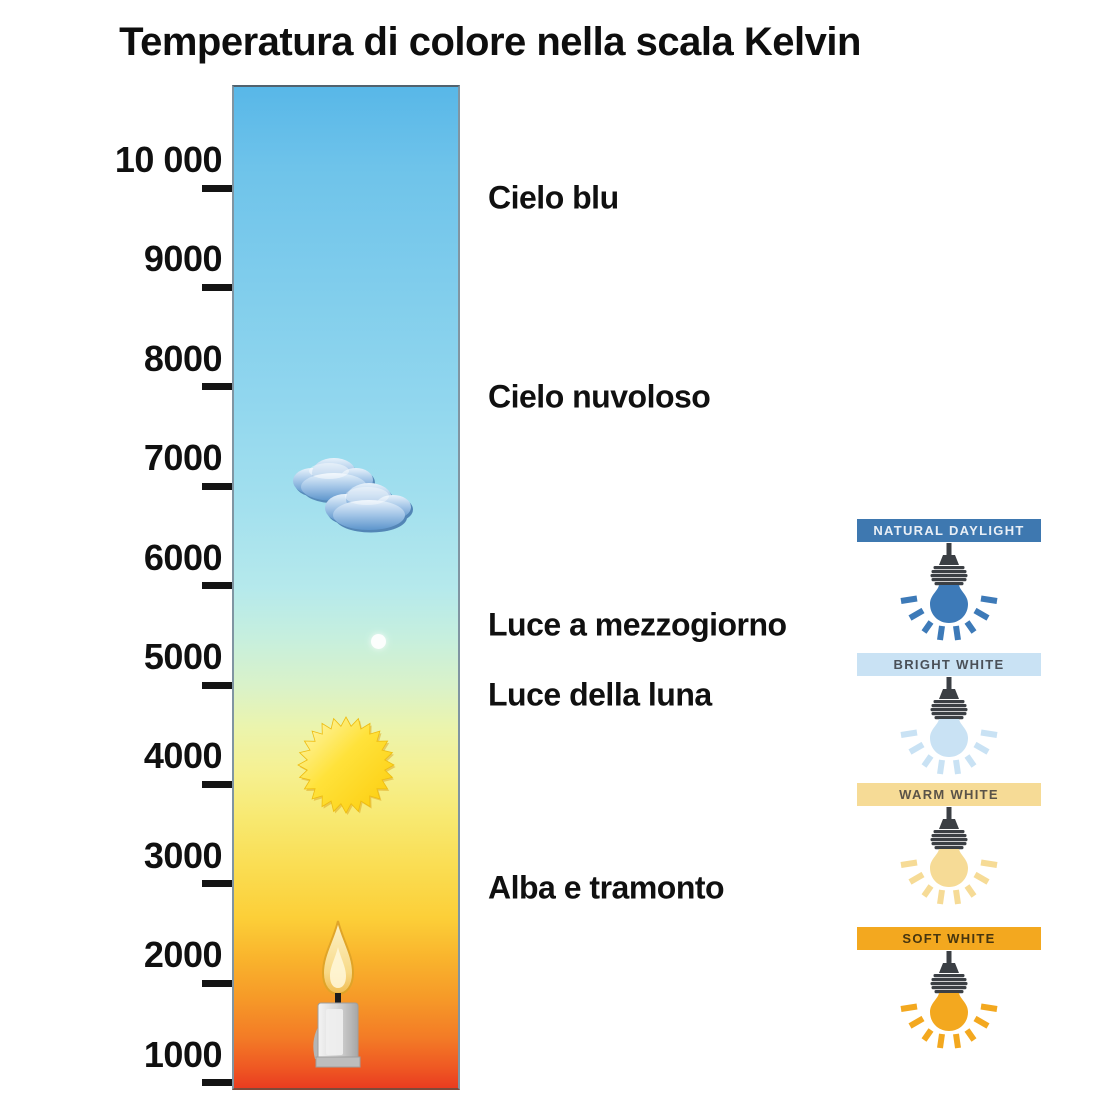 The height and width of the screenshot is (1100, 1100). I want to click on bulb-panel-header: NATURAL DAYLIGHT, so click(949, 530).